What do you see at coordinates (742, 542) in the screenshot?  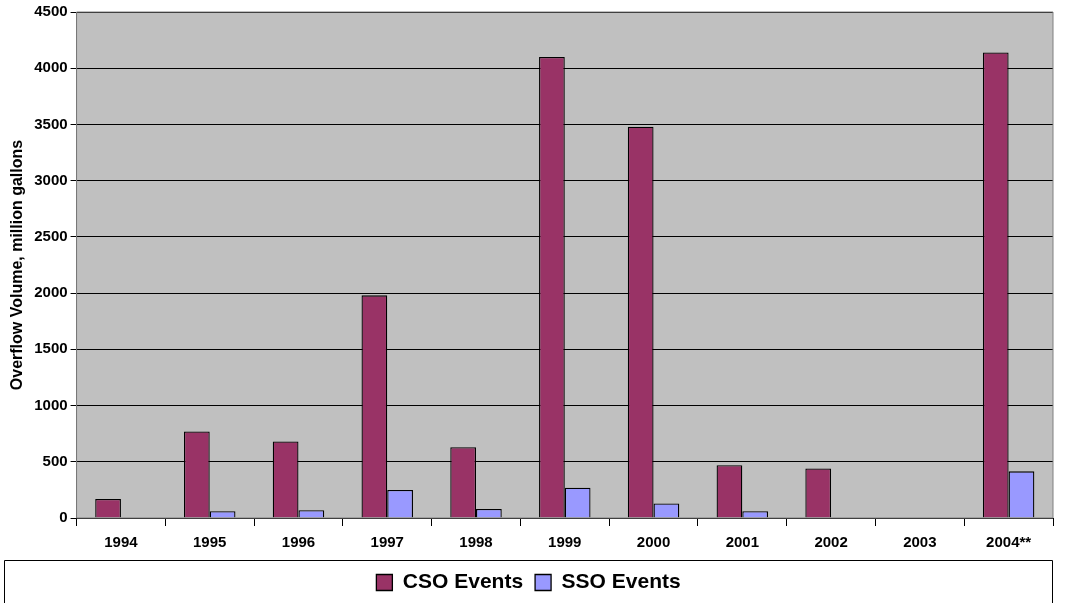 I see `x-tick-label: 2001` at bounding box center [742, 542].